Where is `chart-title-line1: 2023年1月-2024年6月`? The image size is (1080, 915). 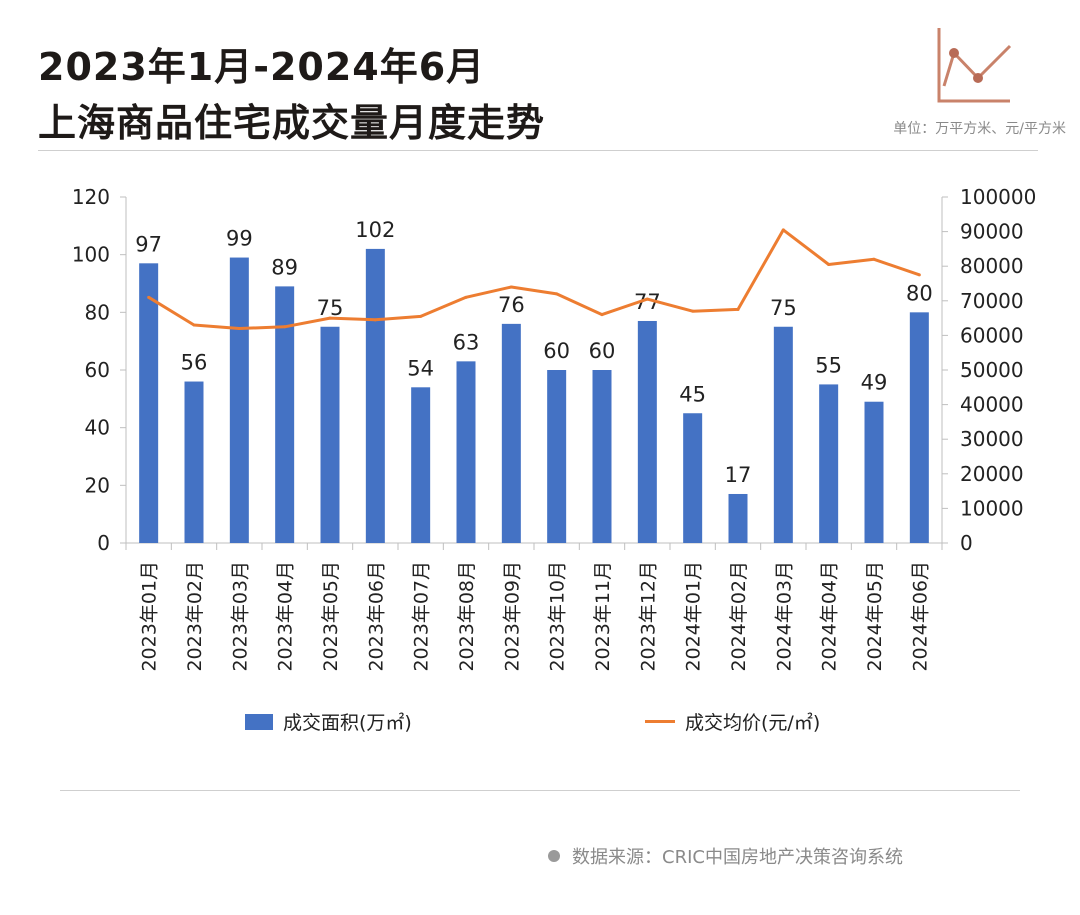
chart-title-line1: 2023年1月-2024年6月 is located at coordinates (262, 67).